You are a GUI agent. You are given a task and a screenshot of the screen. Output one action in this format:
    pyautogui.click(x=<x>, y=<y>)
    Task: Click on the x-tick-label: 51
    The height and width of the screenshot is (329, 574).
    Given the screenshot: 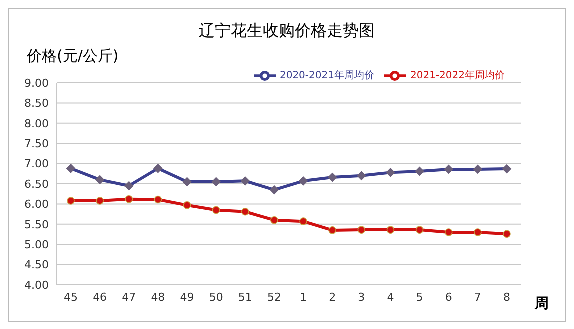 What is the action you would take?
    pyautogui.click(x=245, y=297)
    